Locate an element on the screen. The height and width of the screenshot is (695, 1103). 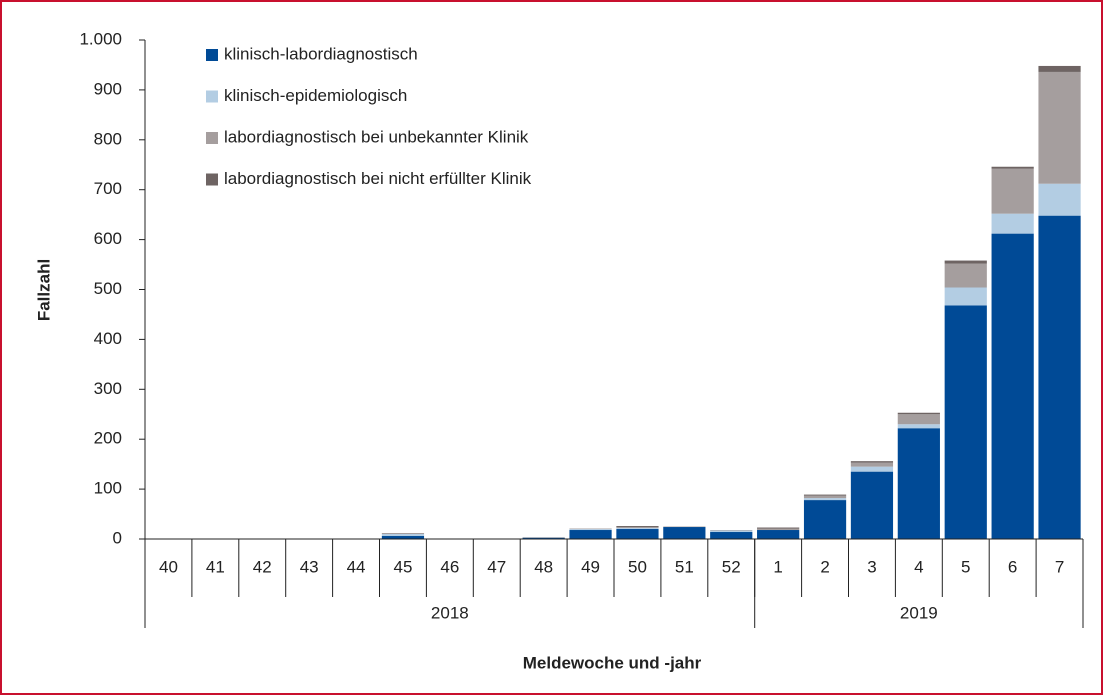
x-tick-label: 45 is located at coordinates (402, 566).